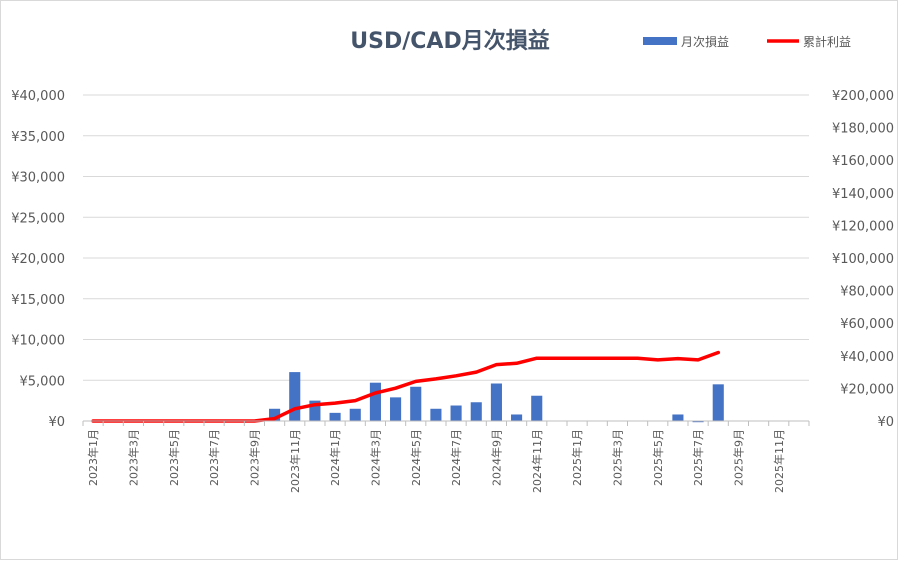 Image resolution: width=898 pixels, height=561 pixels. Describe the element at coordinates (658, 457) in the screenshot. I see `x-tick-label: 2025年5月` at that location.